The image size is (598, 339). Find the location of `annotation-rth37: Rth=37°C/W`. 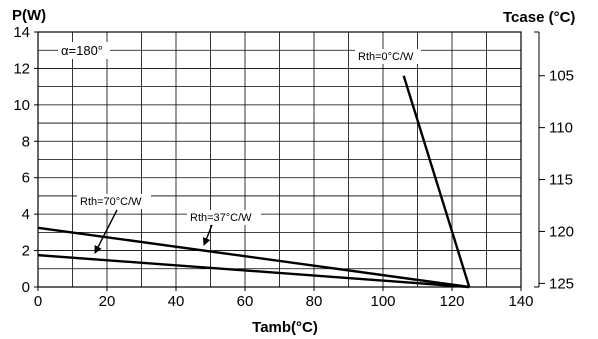

annotation-rth37: Rth=37°C/W is located at coordinates (224, 217).